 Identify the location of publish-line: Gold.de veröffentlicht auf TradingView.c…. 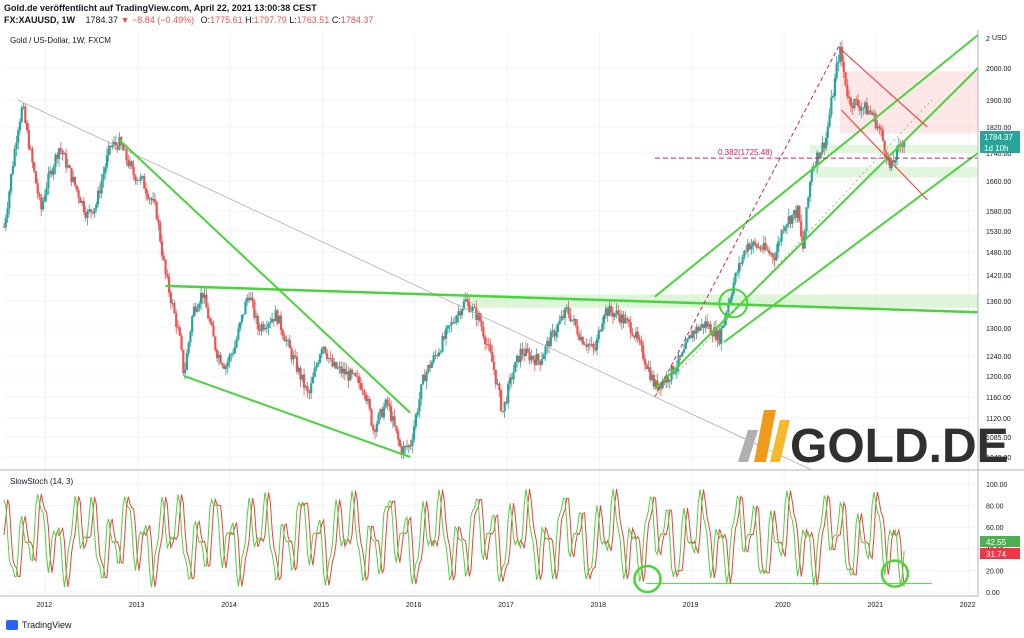
(160, 8).